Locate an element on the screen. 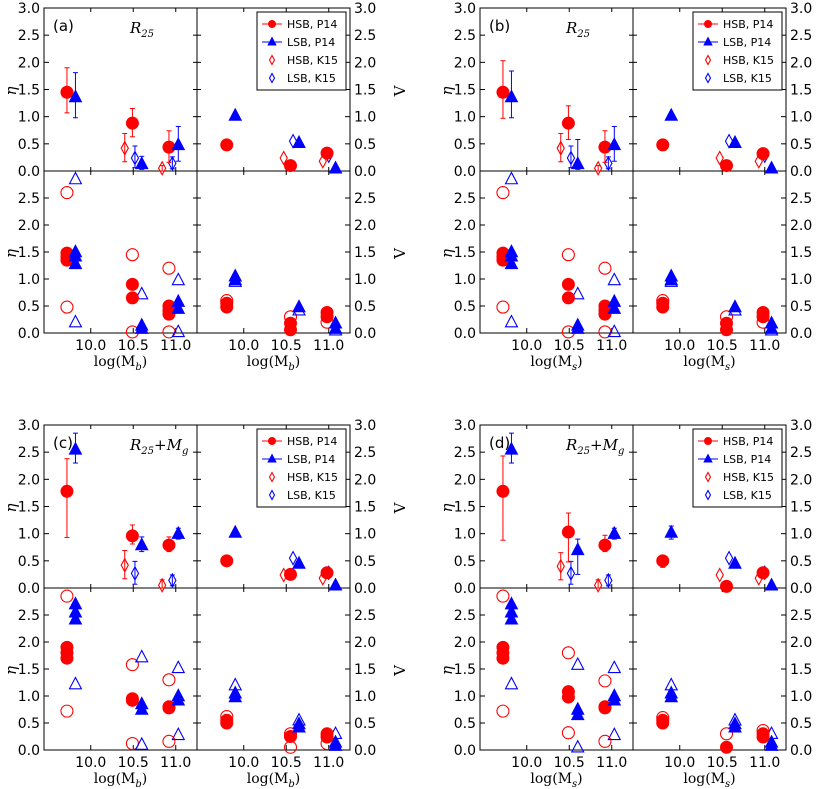  panel-label: (d) is located at coordinates (499, 443).